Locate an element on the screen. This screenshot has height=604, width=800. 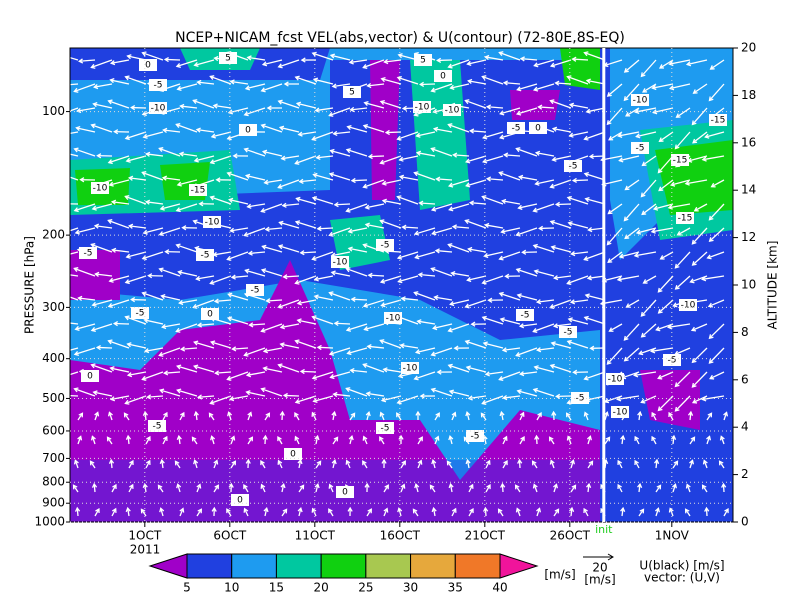
y2-tick-label: 4 is located at coordinates (745, 427).